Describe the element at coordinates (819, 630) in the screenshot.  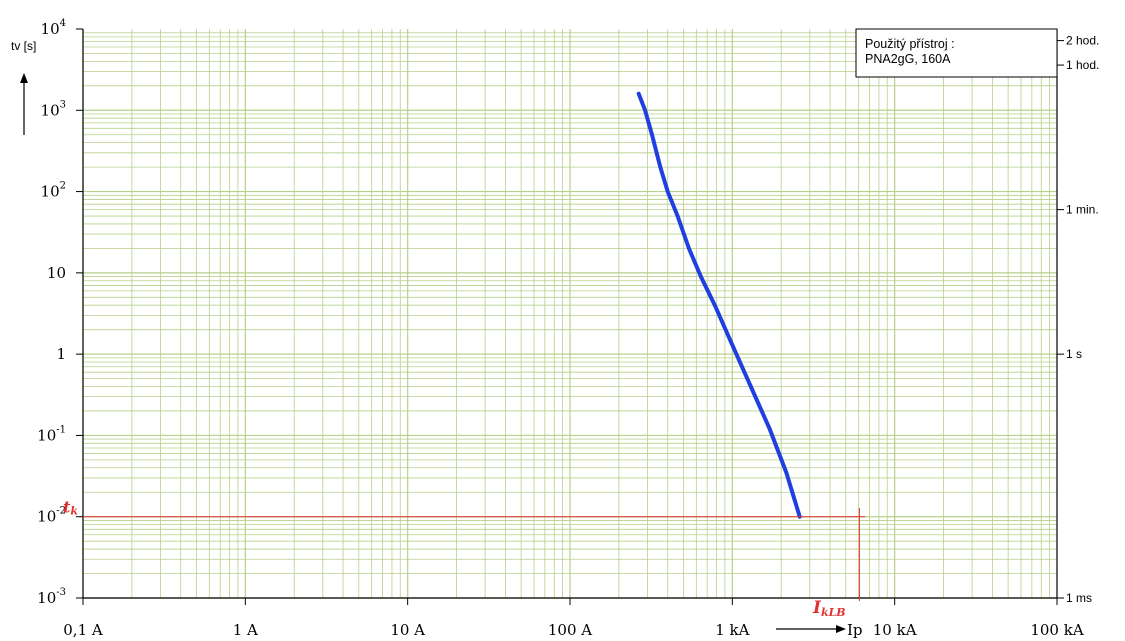
I see `x-axis-title: Ip` at that location.